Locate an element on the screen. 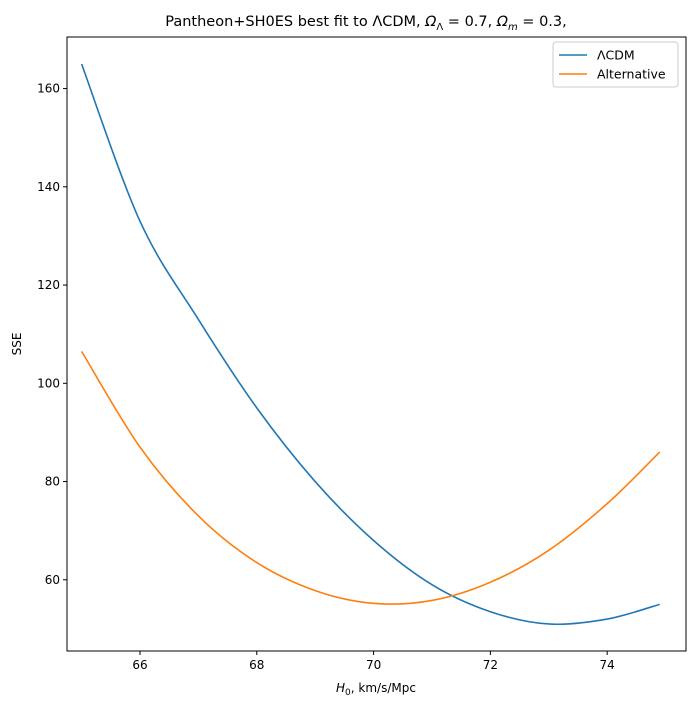 This screenshot has height=707, width=695. title-omega-1: Ω is located at coordinates (430, 22).